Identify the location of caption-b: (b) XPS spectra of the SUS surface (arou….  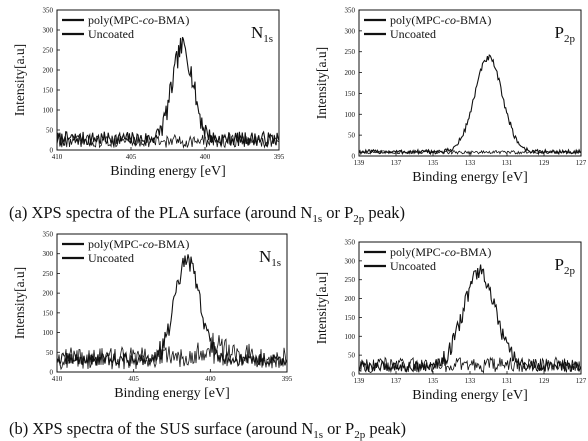
(207, 430).